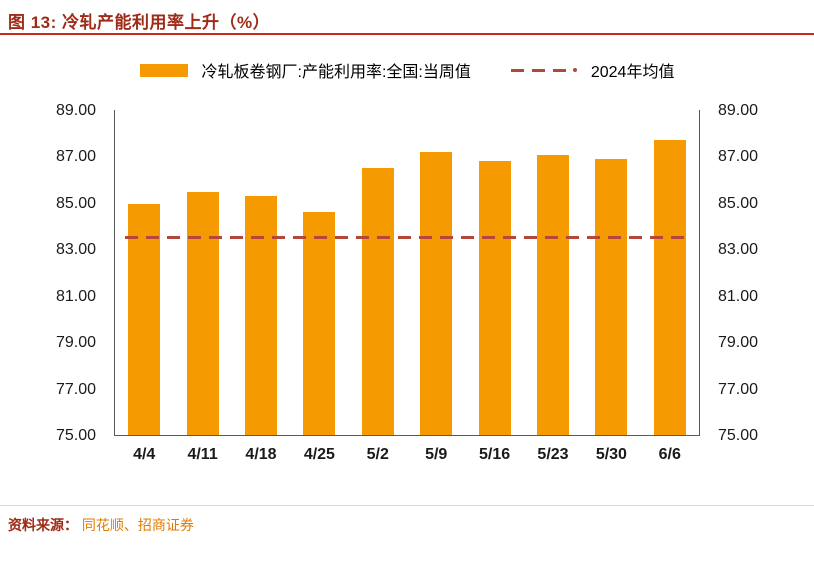 The image size is (814, 561). What do you see at coordinates (43, 525) in the screenshot?
I see `source-label: 资料来源：` at bounding box center [43, 525].